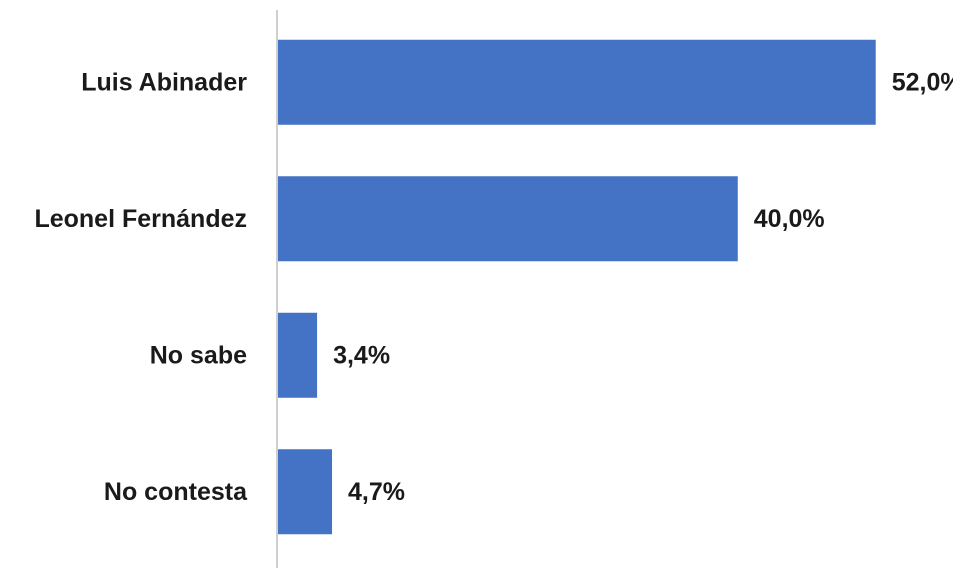 Image resolution: width=953 pixels, height=572 pixels. I want to click on category-label-leonel-fernandez: Leonel Fernández, so click(140, 219).